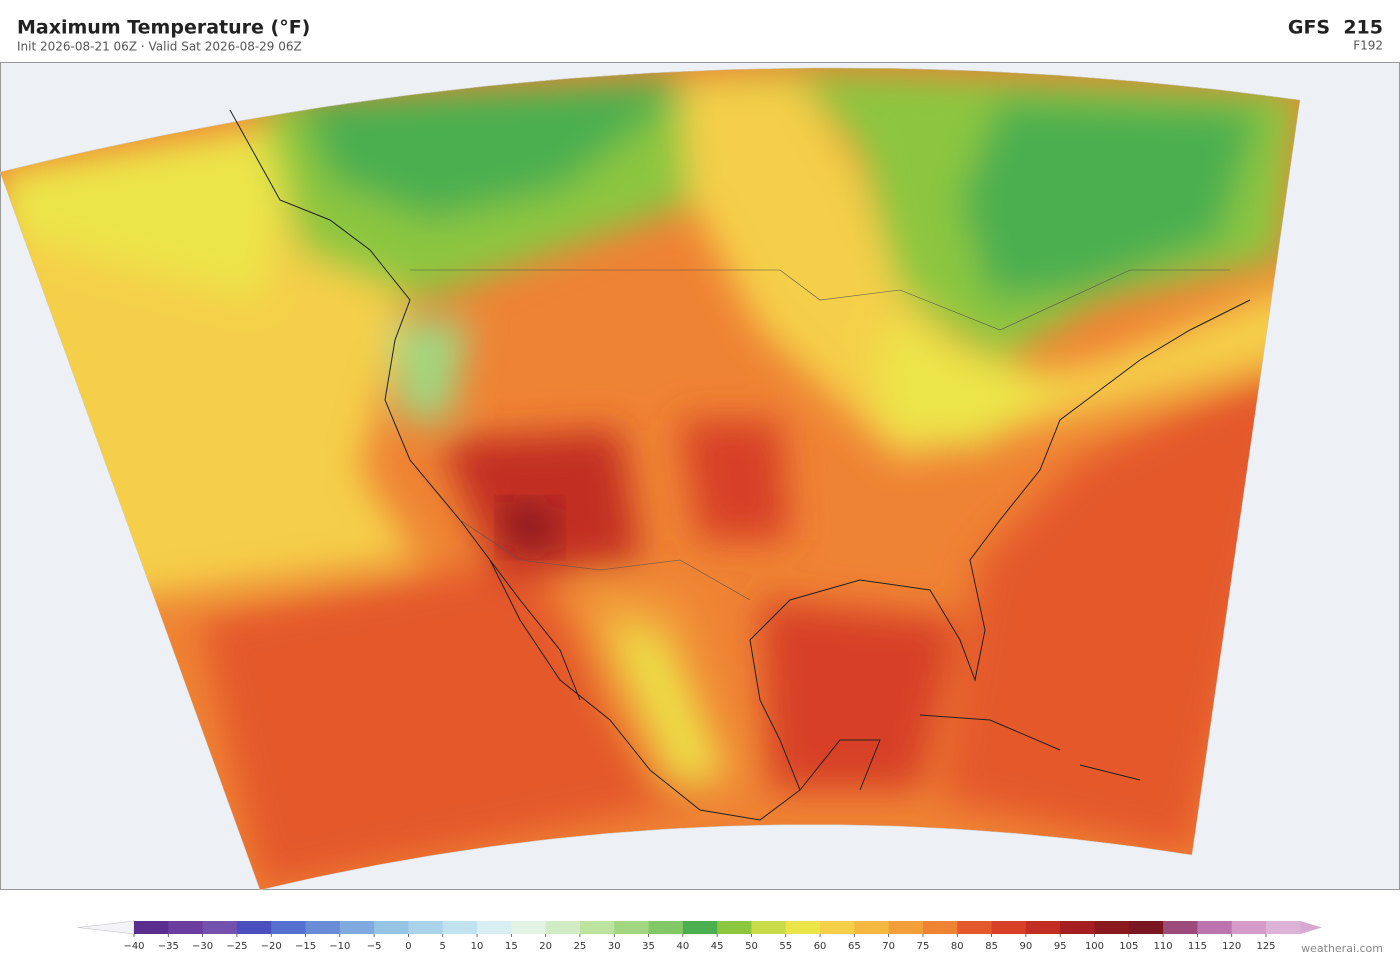 Image resolution: width=1400 pixels, height=968 pixels. I want to click on colorbar-tick-label: −40, so click(133, 946).